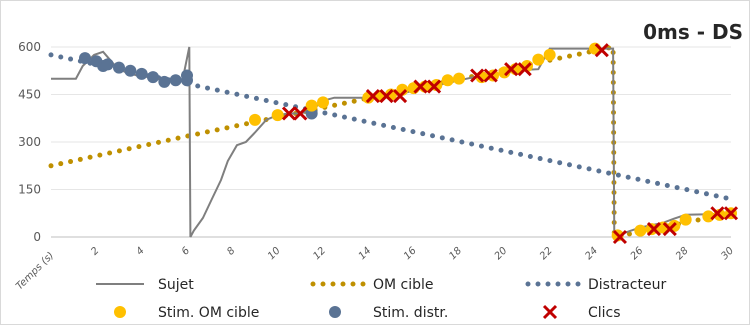 This screenshot has height=325, width=750. Describe the element at coordinates (29, 95) in the screenshot. I see `y-tick-label: 450` at that location.